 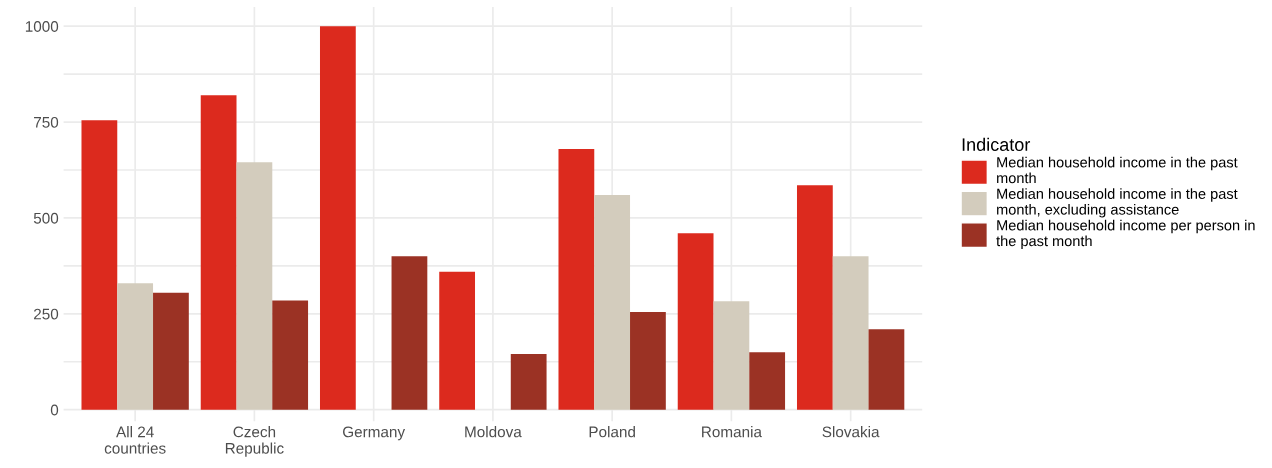 I want to click on y-tick-label: 1000, so click(x=42, y=26).